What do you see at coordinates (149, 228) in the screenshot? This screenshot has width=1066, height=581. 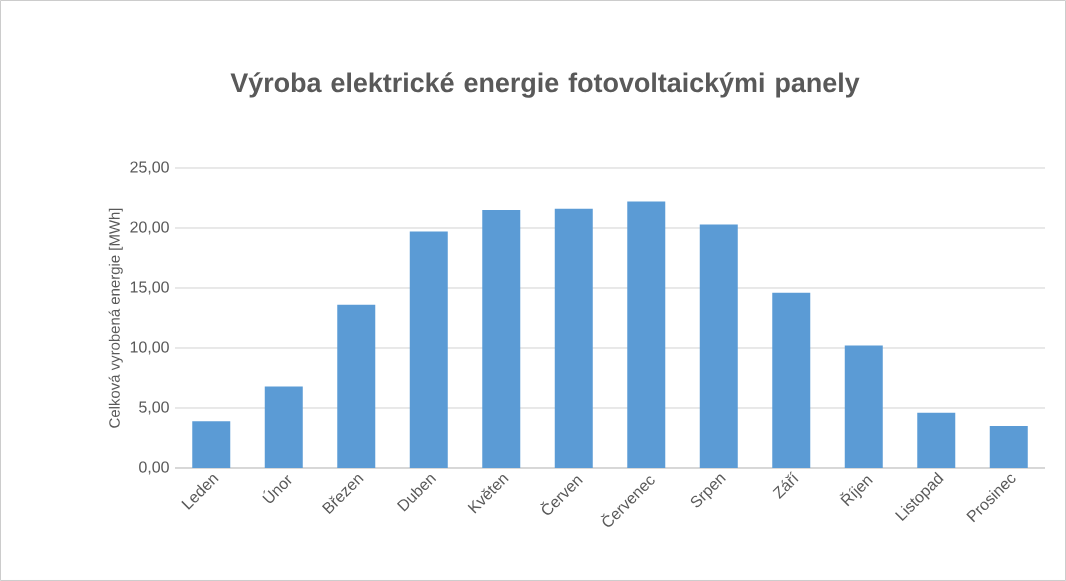 I see `y-tick-label: 20,00` at bounding box center [149, 228].